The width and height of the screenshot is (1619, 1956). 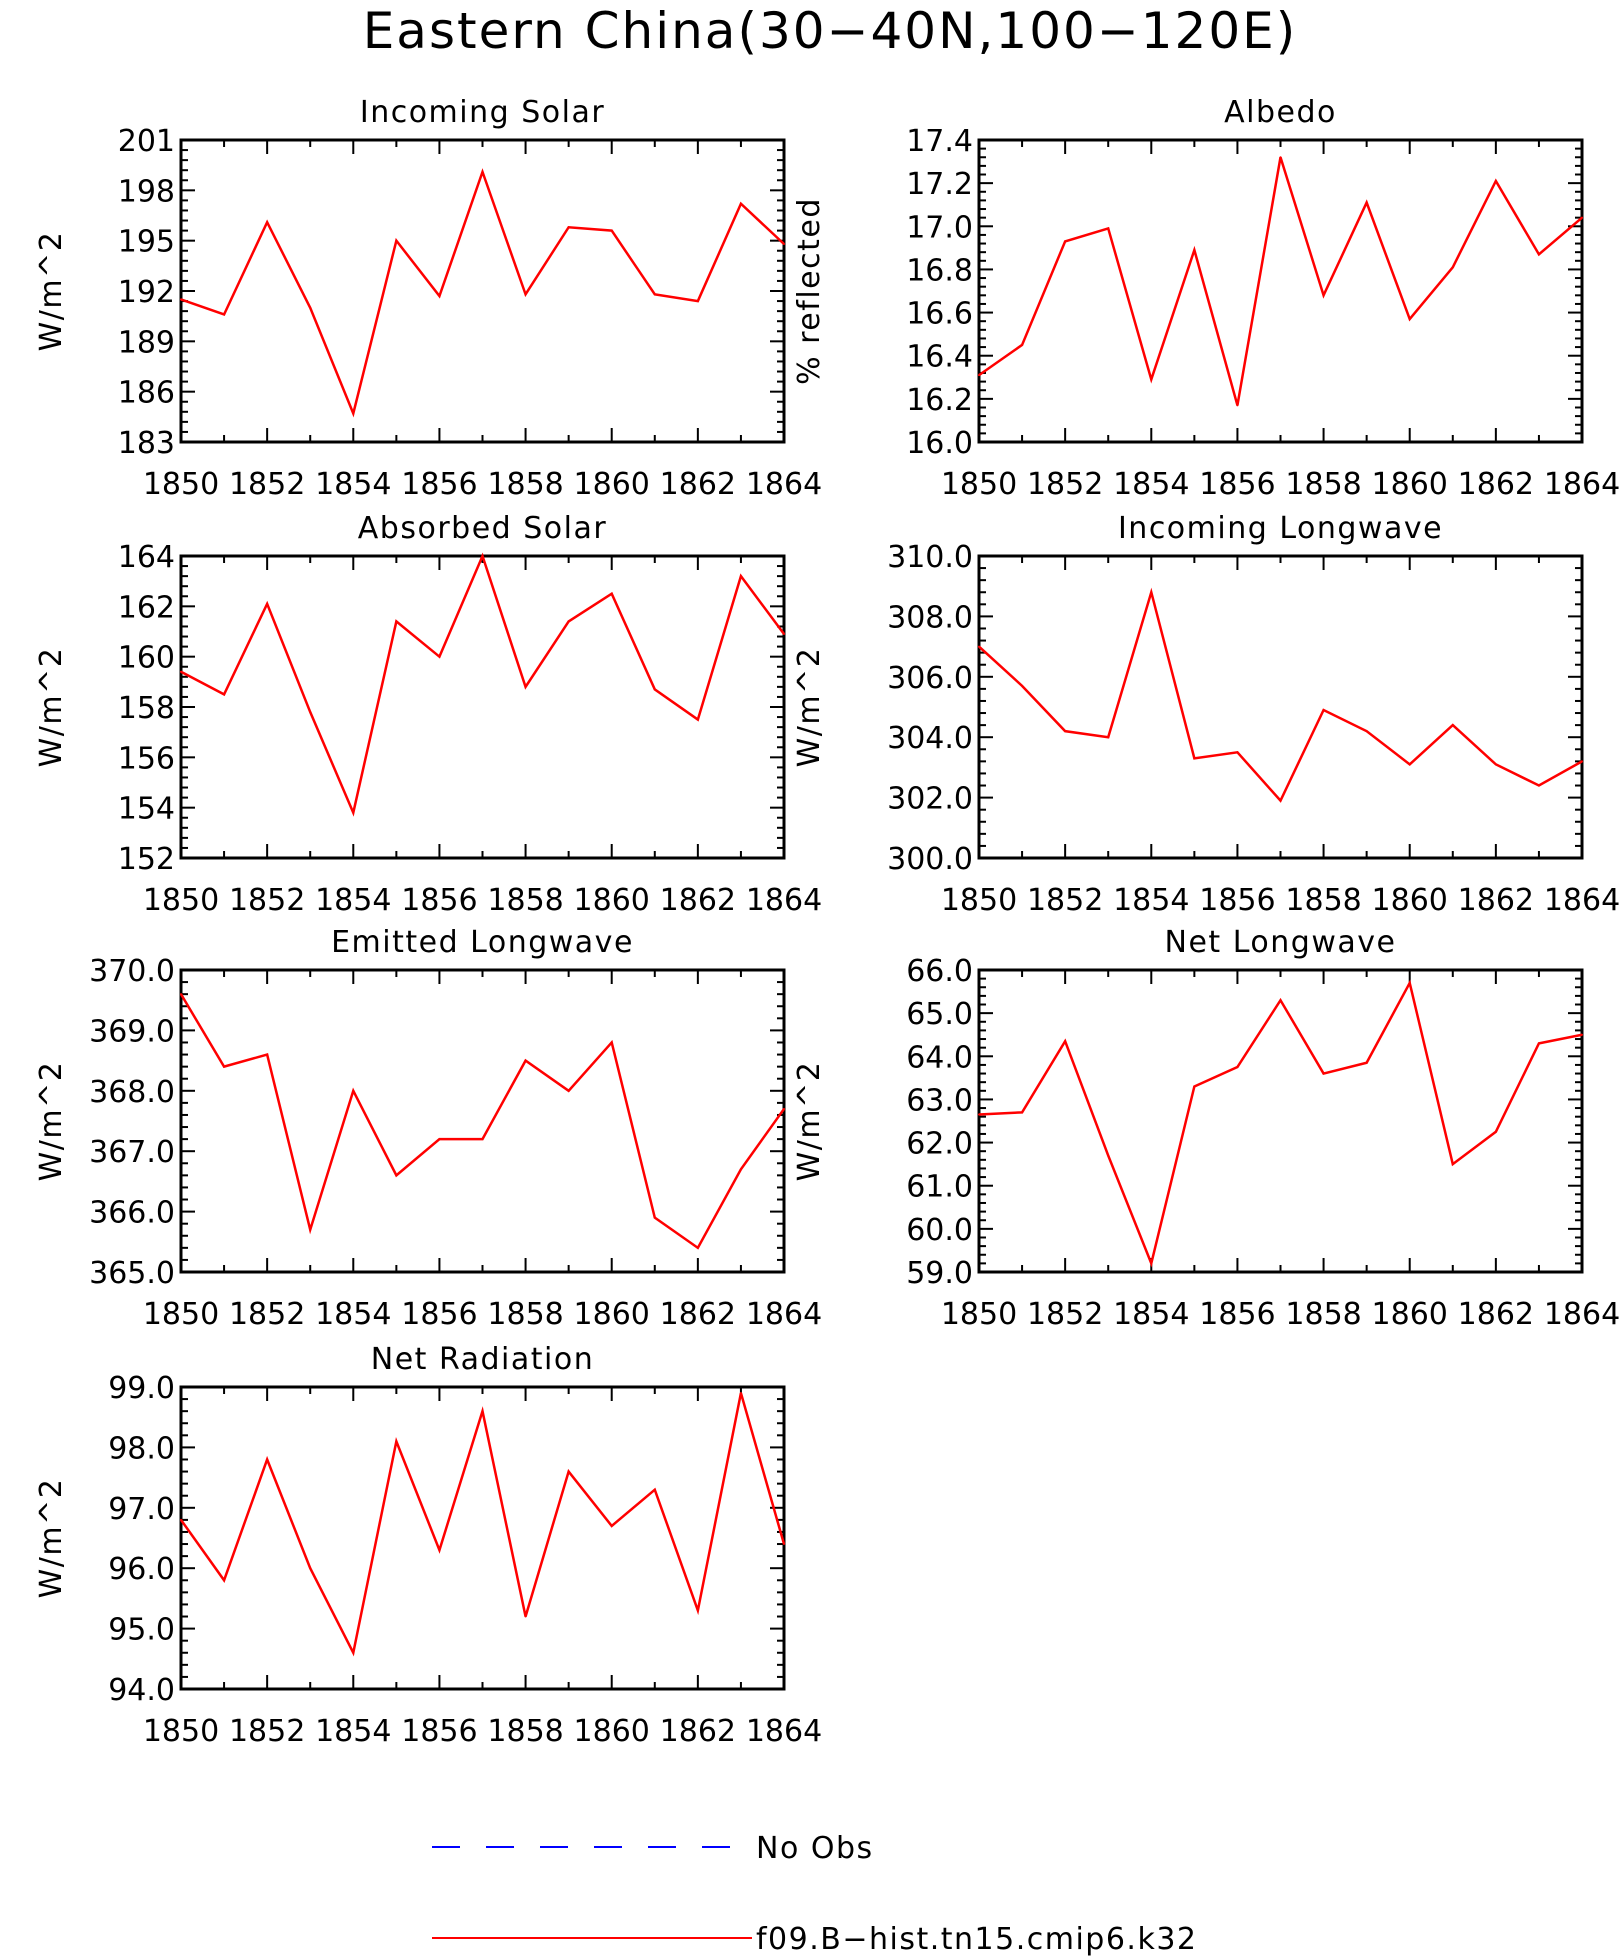 What do you see at coordinates (698, 484) in the screenshot?
I see `x-tick-label: 1862` at bounding box center [698, 484].